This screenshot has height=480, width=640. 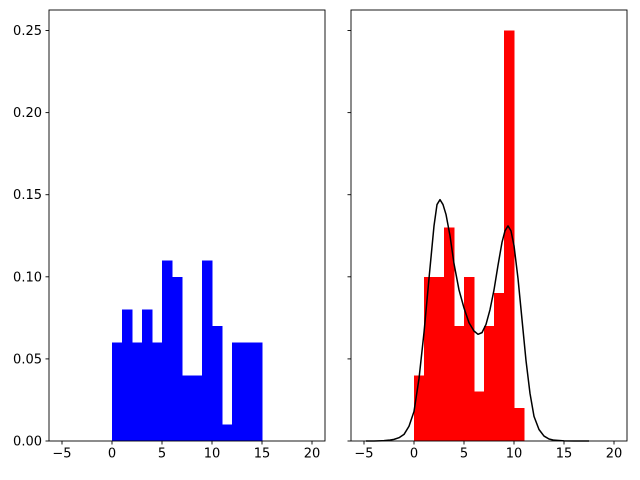 I want to click on y-axis-ticks, so click(x=349, y=236).